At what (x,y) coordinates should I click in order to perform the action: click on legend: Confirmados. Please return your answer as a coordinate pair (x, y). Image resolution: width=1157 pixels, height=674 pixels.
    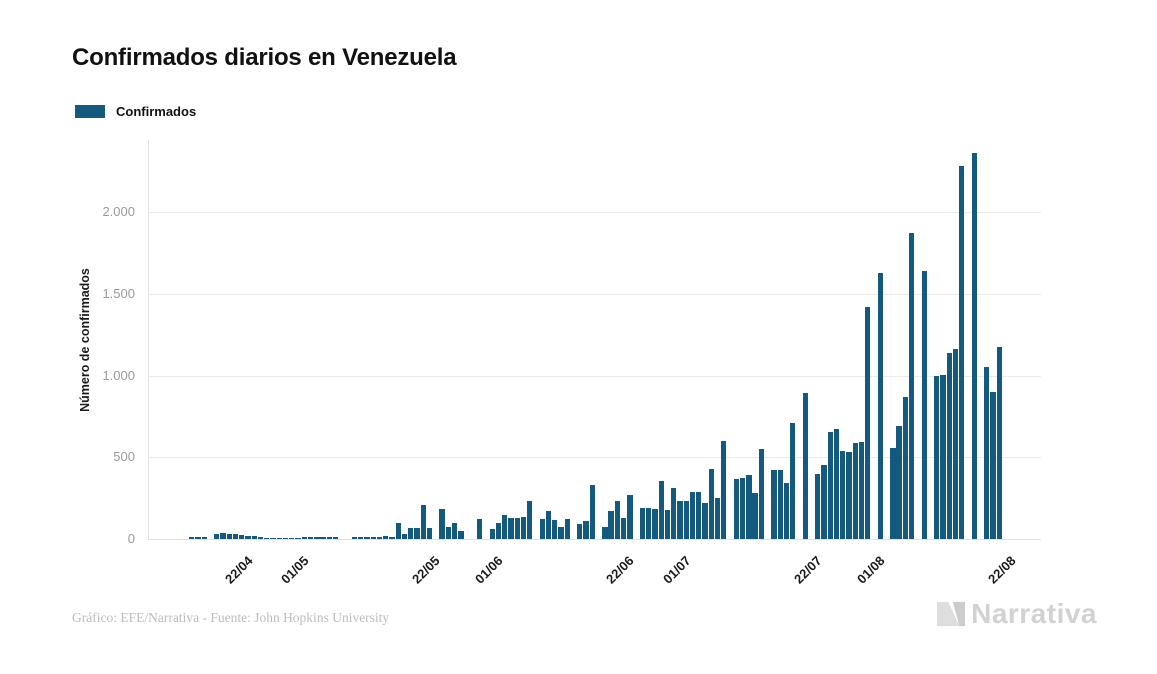
    Looking at the image, I should click on (135, 111).